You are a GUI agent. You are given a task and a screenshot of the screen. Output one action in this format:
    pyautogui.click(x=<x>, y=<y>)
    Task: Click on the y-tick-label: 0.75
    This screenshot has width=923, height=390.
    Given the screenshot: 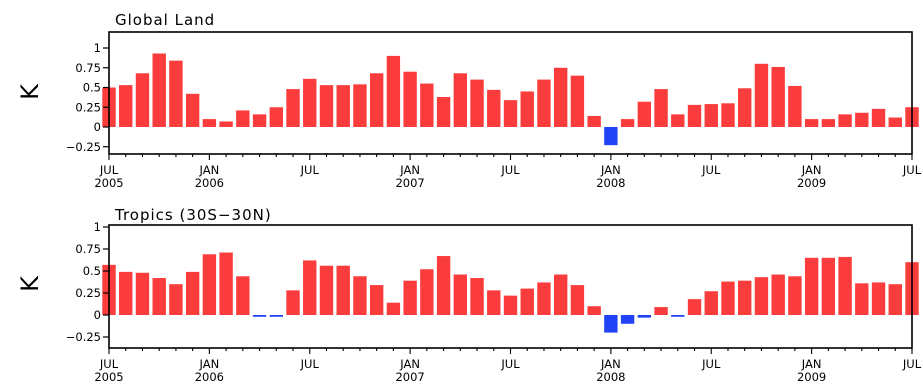 What is the action you would take?
    pyautogui.click(x=88, y=68)
    